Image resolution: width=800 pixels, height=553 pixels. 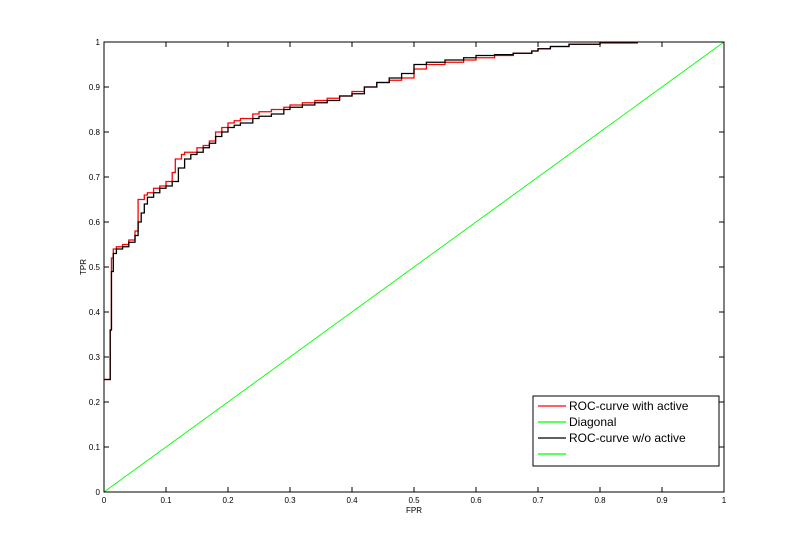 I want to click on x-tick-label: 0.5, so click(x=414, y=500).